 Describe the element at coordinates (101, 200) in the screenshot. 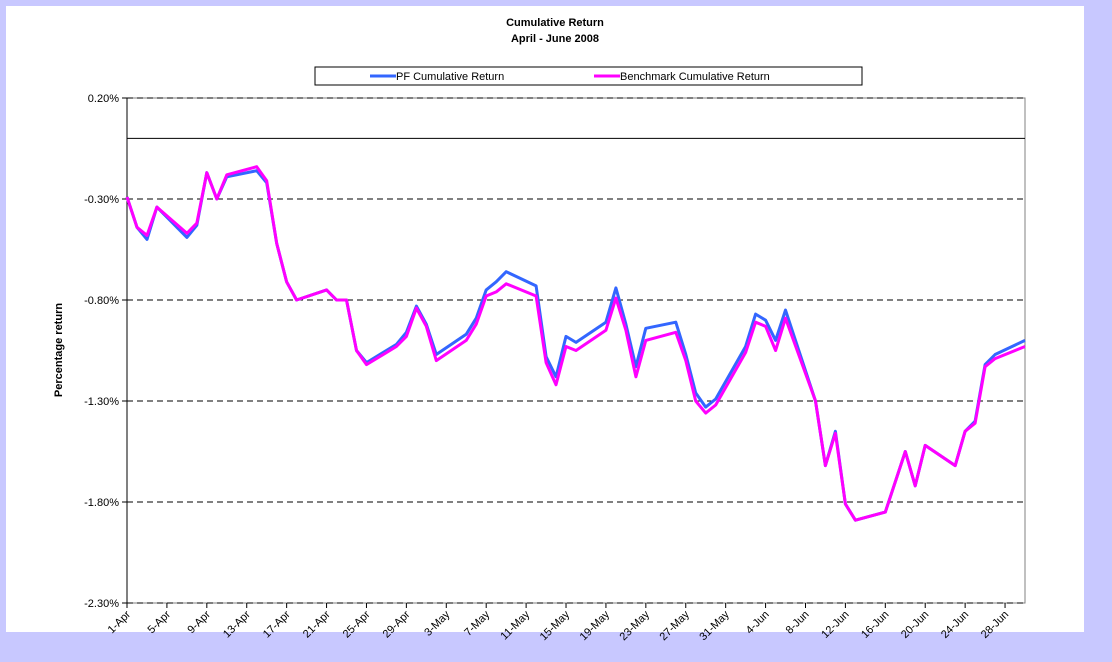

I see `y-tick-label: -0.30%` at that location.